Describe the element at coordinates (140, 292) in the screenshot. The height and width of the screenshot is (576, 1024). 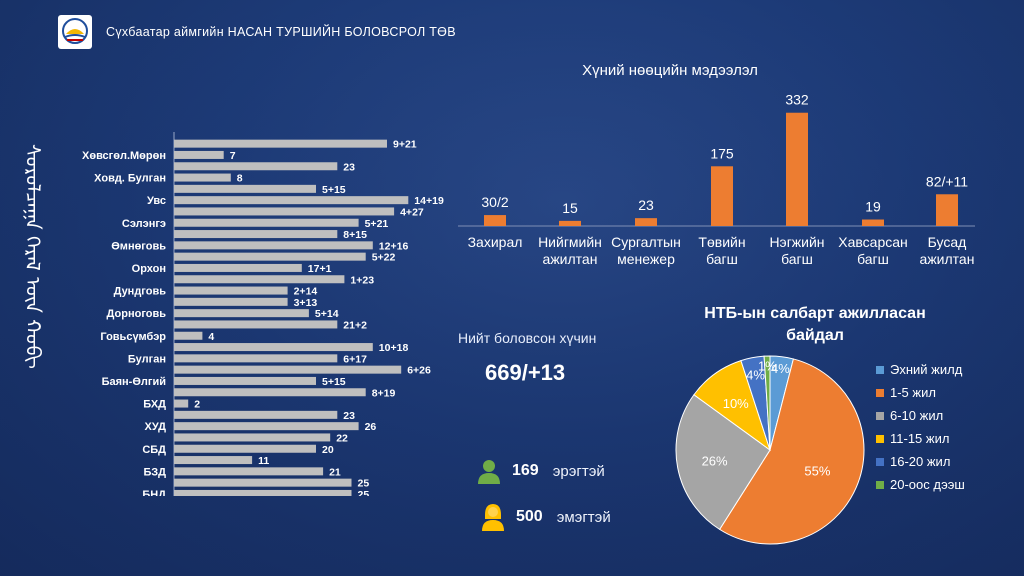
I see `region-label: Дундговь` at that location.